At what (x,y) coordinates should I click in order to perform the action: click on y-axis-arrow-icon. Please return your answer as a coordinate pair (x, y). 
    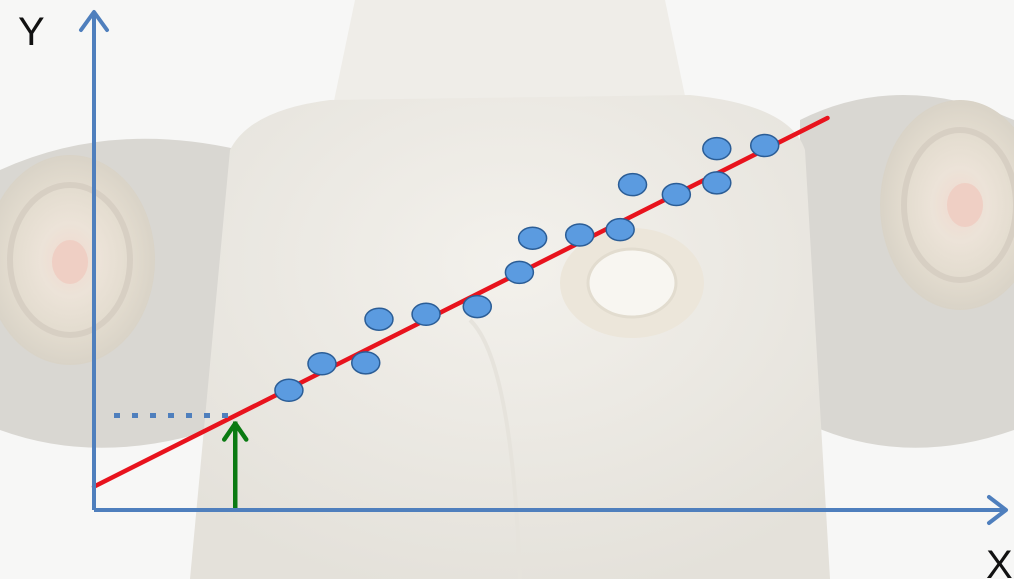
    Looking at the image, I should click on (94, 21).